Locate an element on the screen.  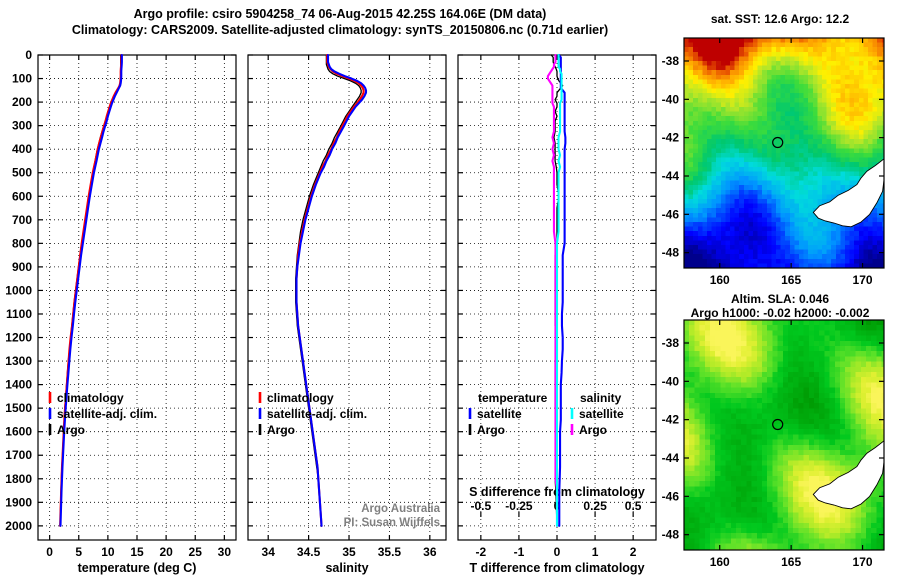
map-x-tick-label: 170 is located at coordinates (863, 280).